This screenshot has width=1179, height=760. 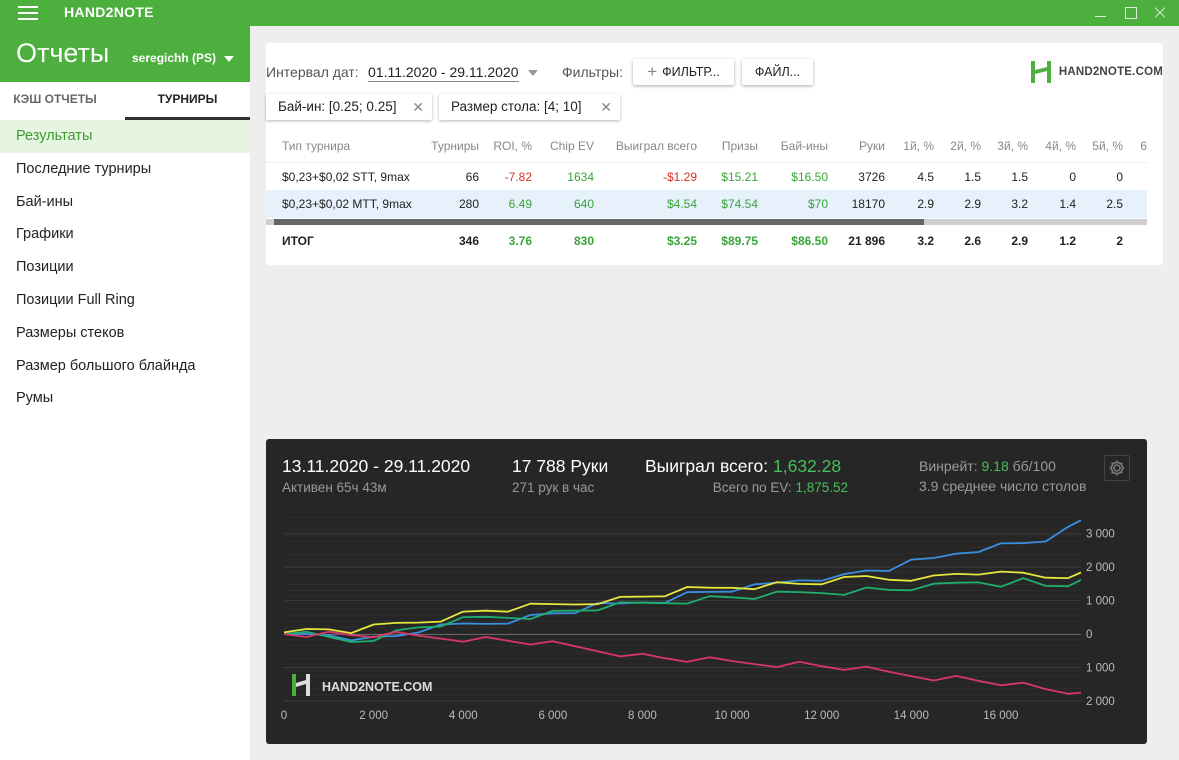 What do you see at coordinates (70, 332) in the screenshot?
I see `sidebar-item-stack-sizes: Размеры стеков` at bounding box center [70, 332].